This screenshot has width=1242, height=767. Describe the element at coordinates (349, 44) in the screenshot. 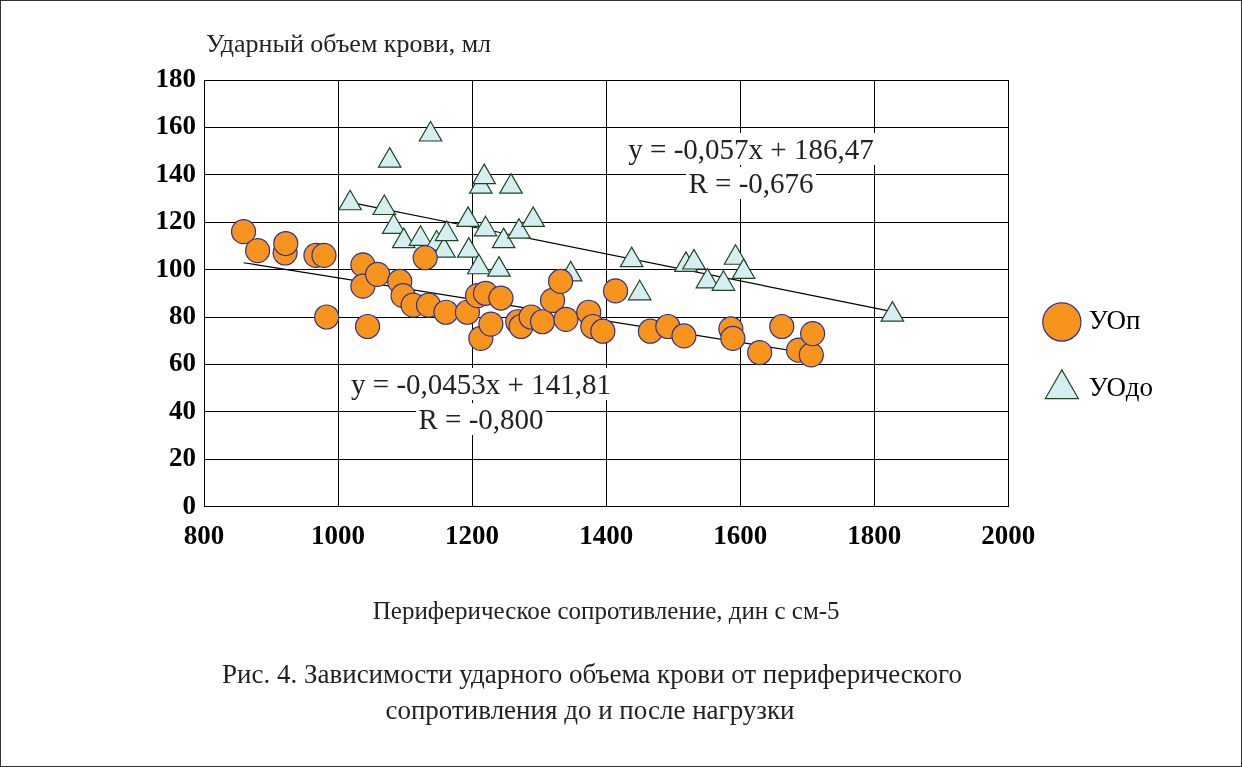

I see `y-axis-title: Ударный объем крови, мл` at that location.